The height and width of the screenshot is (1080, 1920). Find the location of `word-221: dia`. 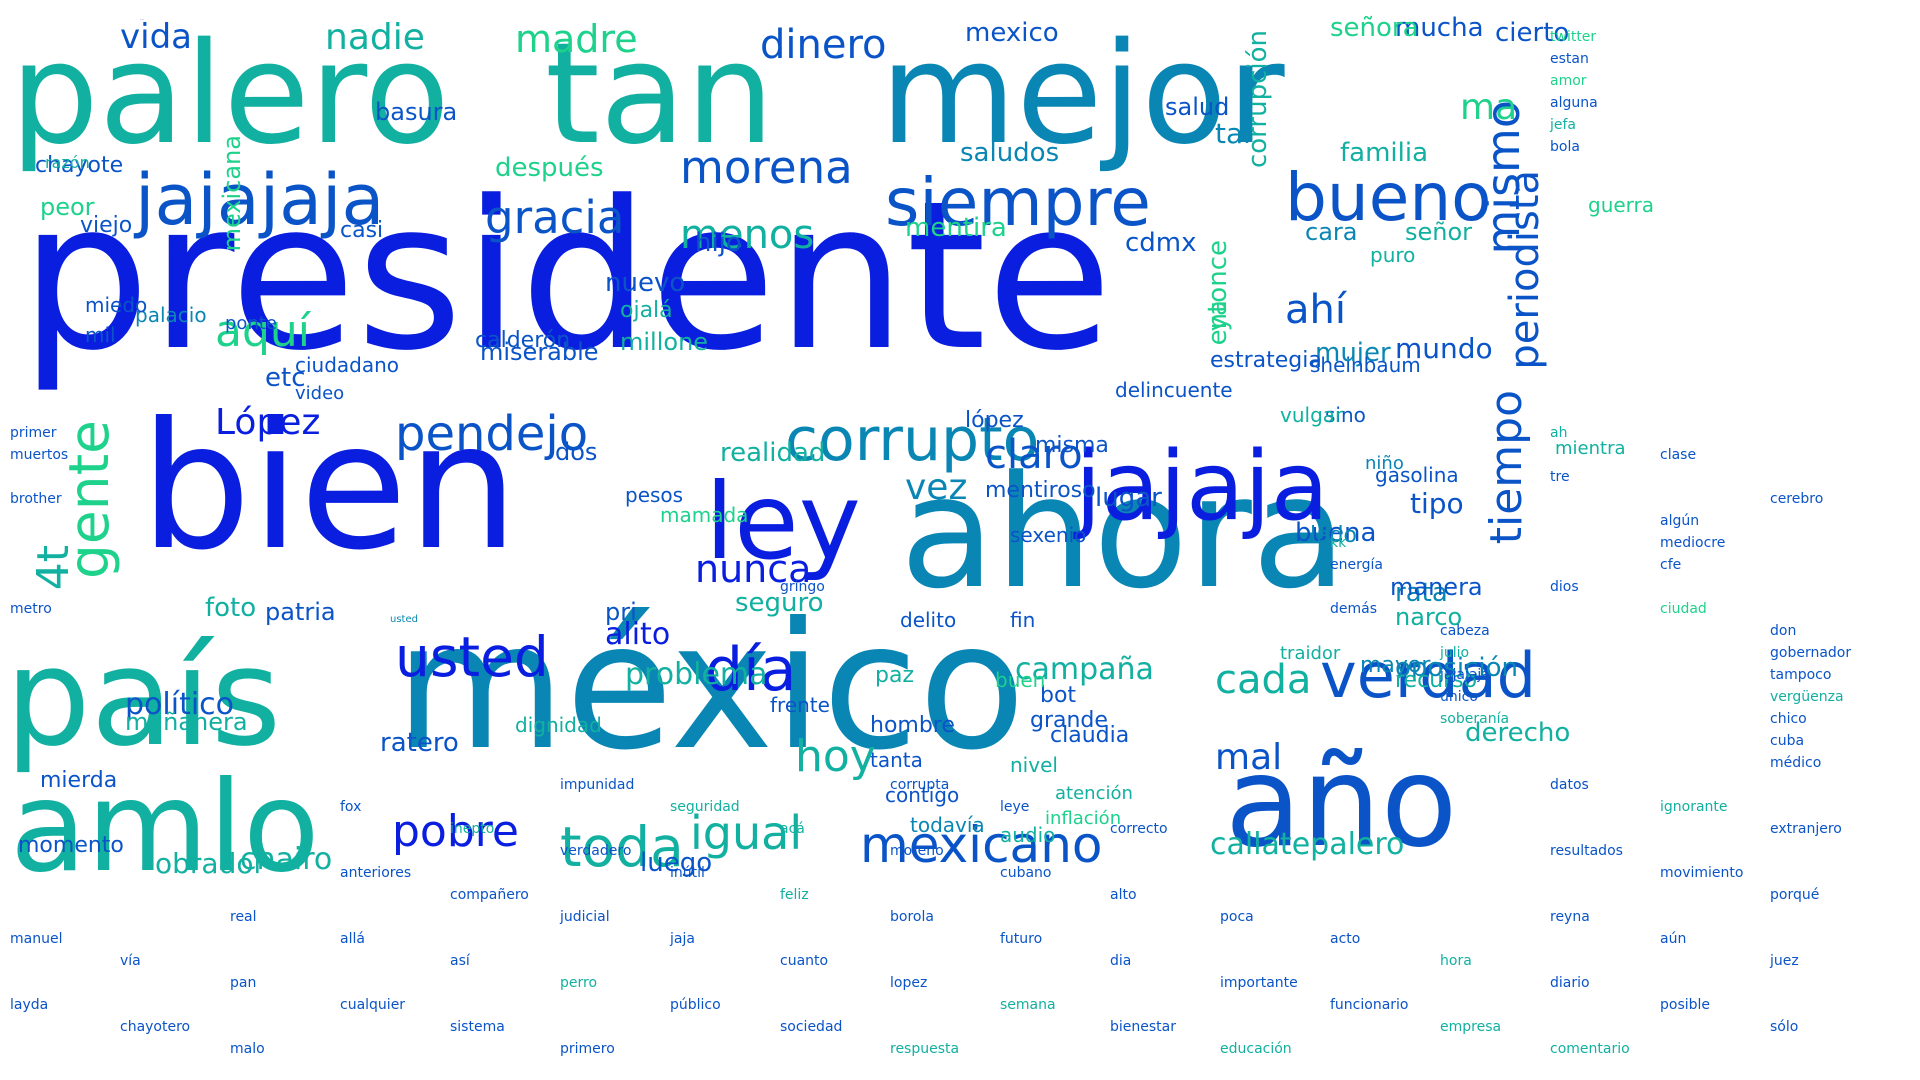

word-221: dia is located at coordinates (1121, 961).